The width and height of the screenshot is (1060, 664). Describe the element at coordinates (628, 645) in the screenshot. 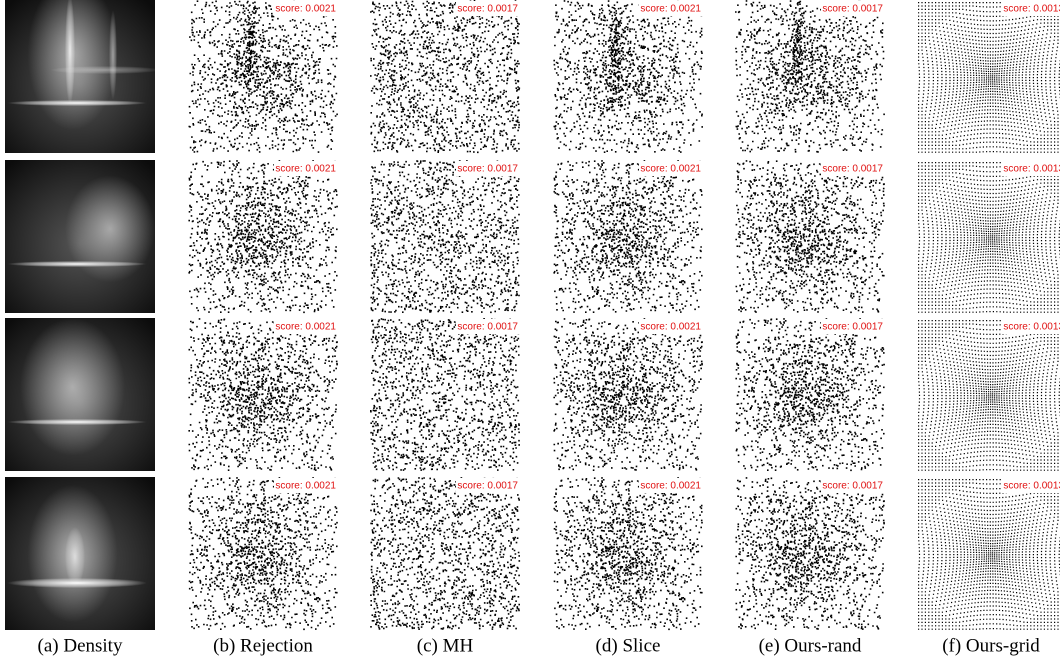

I see `caption: (d) Slice` at that location.